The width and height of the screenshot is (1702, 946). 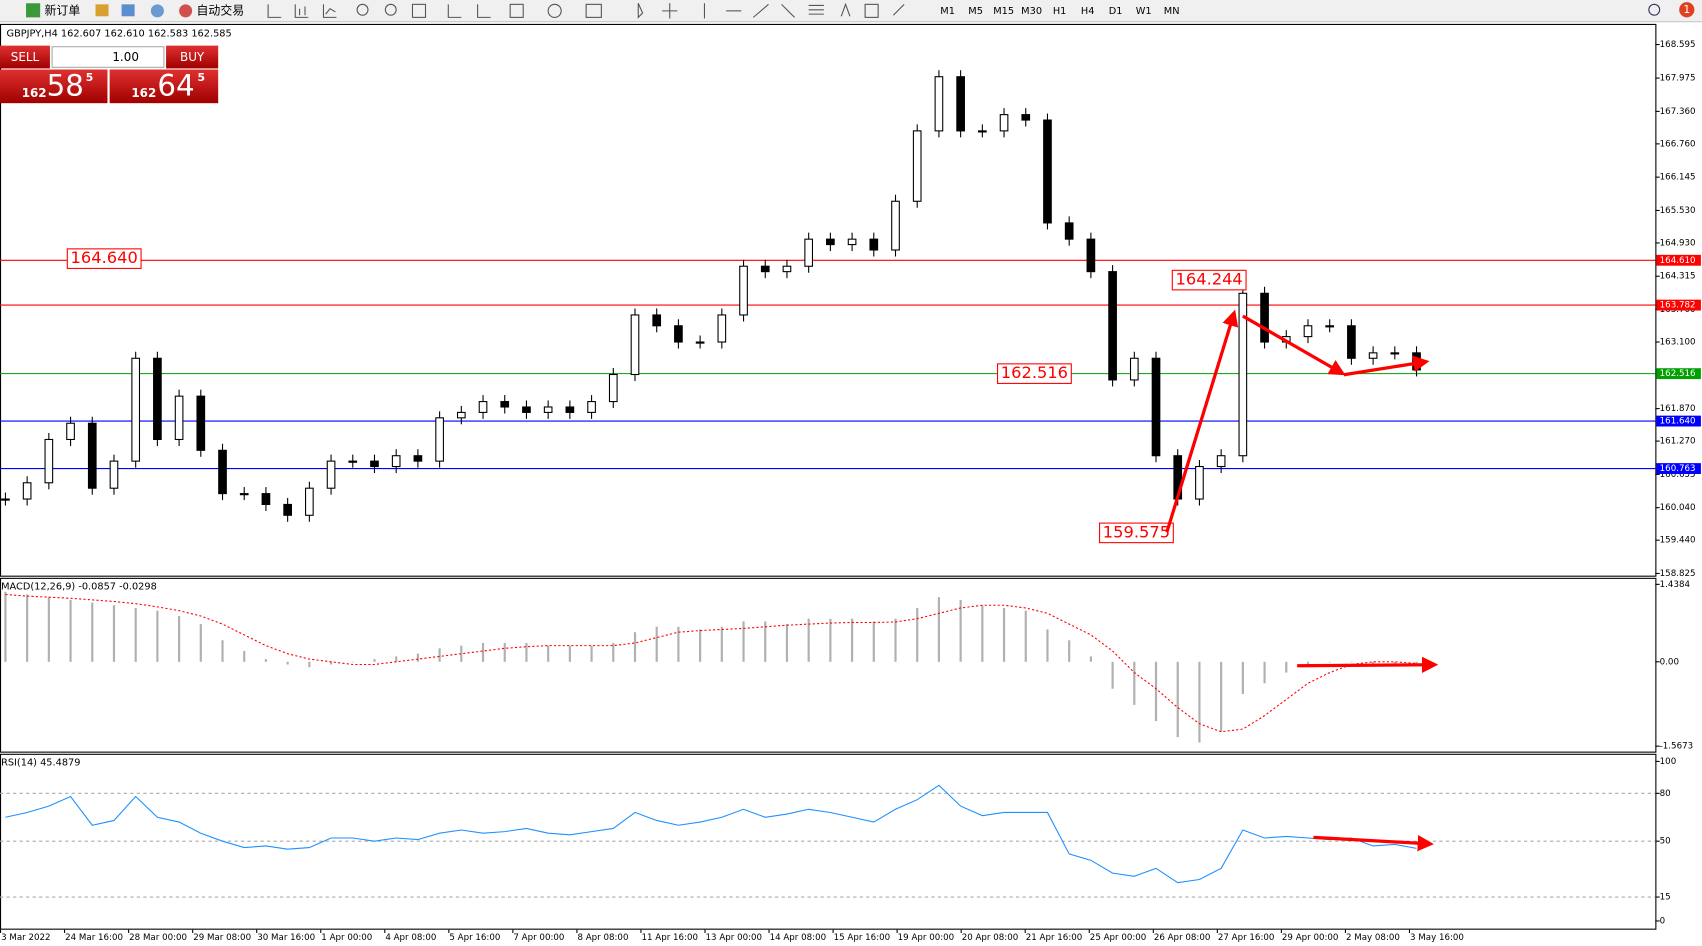 I want to click on notification-badge, so click(x=1687, y=10).